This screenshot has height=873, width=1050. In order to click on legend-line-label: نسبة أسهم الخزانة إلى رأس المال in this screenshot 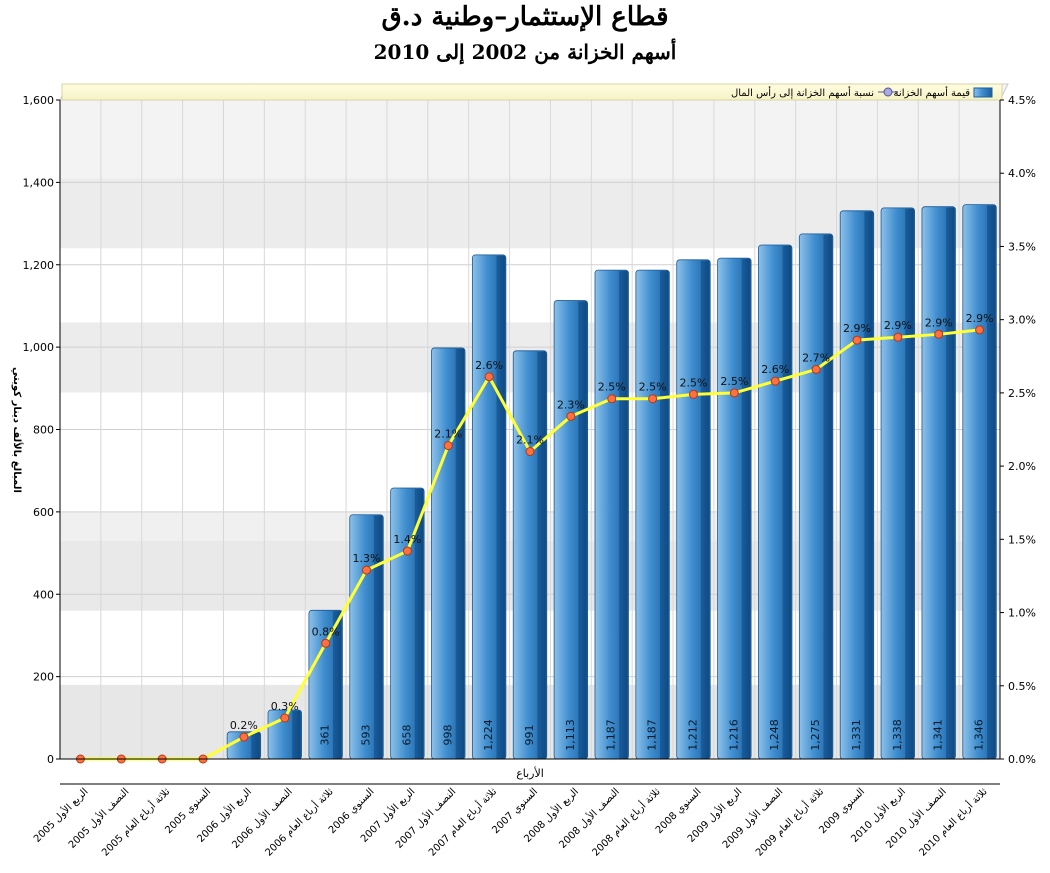, I will do `click(802, 92)`.